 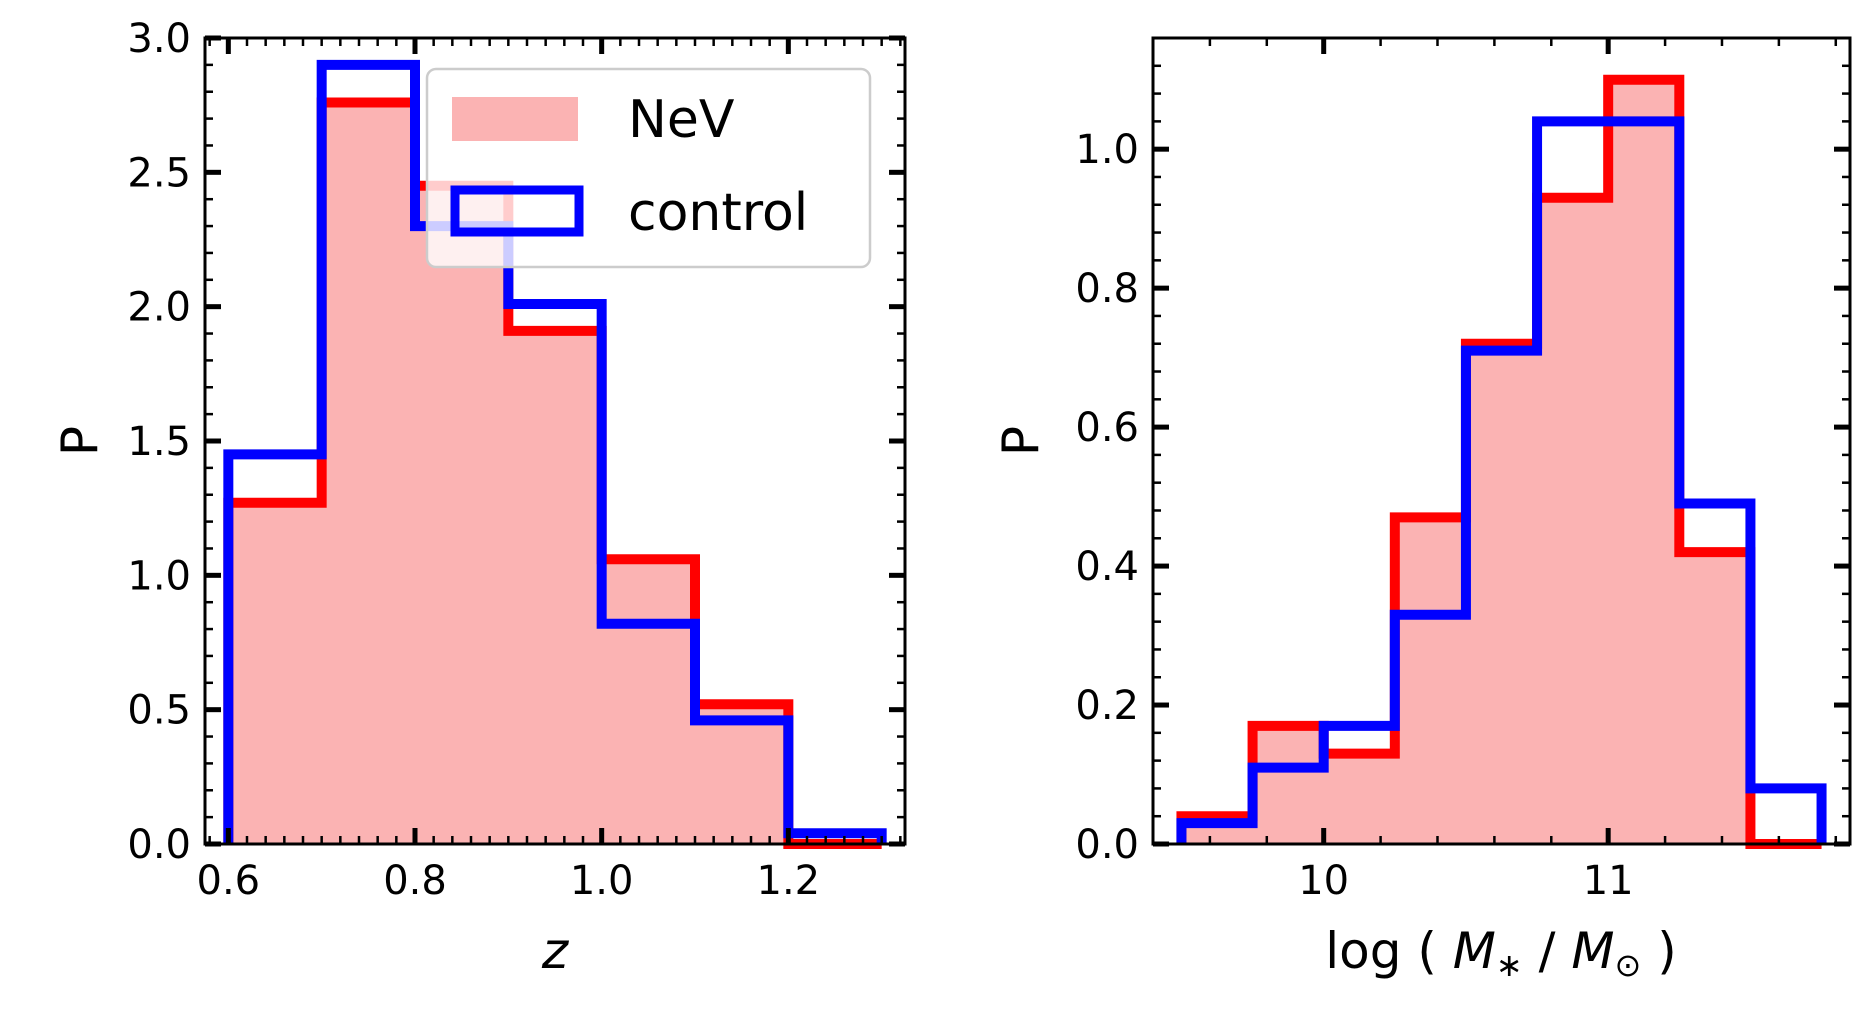 What do you see at coordinates (229, 881) in the screenshot?
I see `z-x-tick-label: 0.6` at bounding box center [229, 881].